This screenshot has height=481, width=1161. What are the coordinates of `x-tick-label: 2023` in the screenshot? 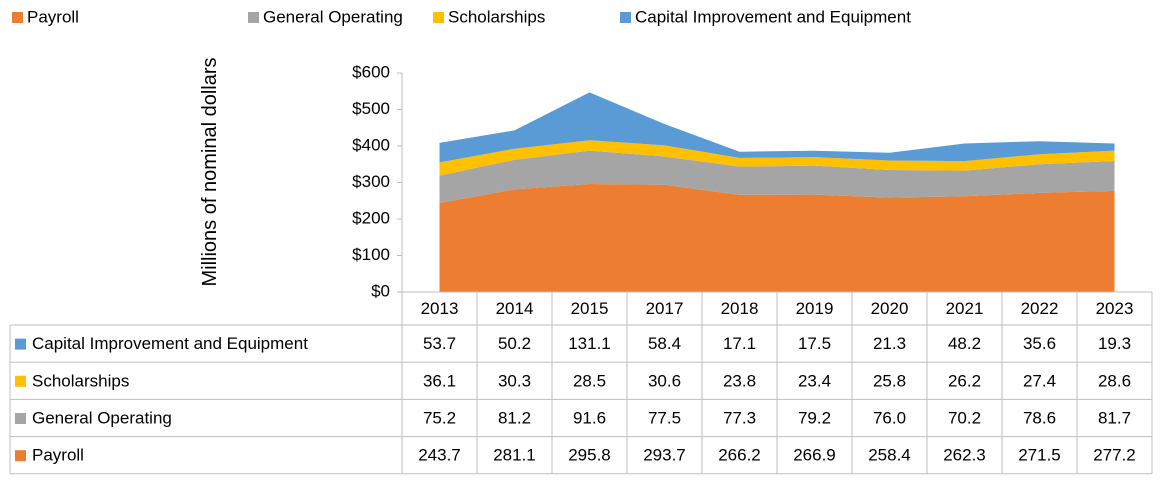 It's located at (1115, 308).